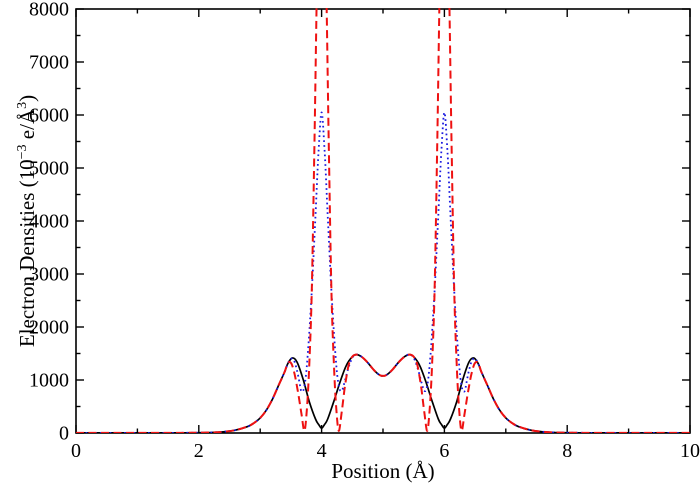 The width and height of the screenshot is (700, 484). I want to click on x-axis-title: Position (Å), so click(382, 471).